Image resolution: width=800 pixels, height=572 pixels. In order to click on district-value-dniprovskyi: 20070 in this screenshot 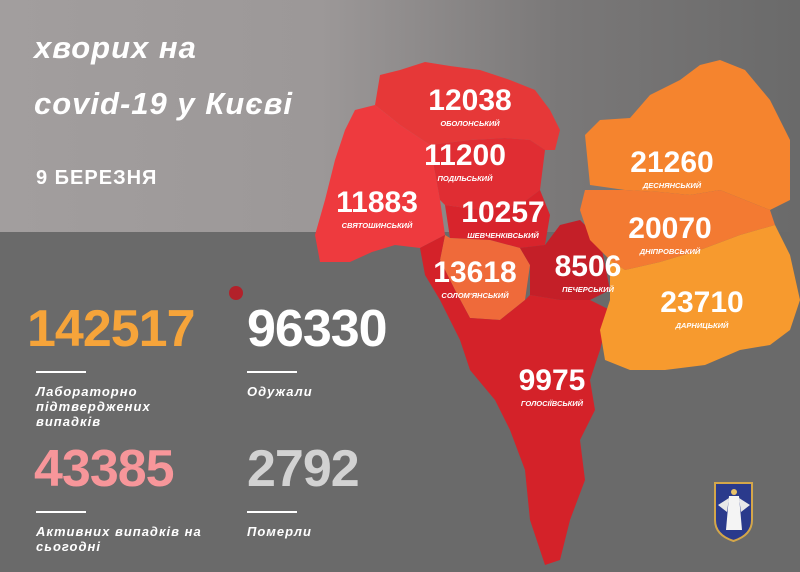, I will do `click(669, 228)`.